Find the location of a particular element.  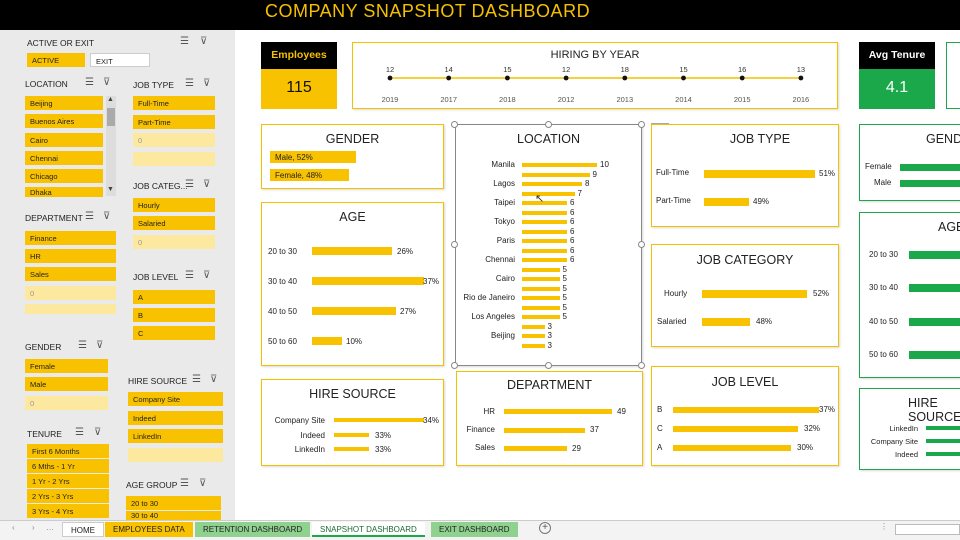

slicer-item: Full-Time is located at coordinates (174, 103).